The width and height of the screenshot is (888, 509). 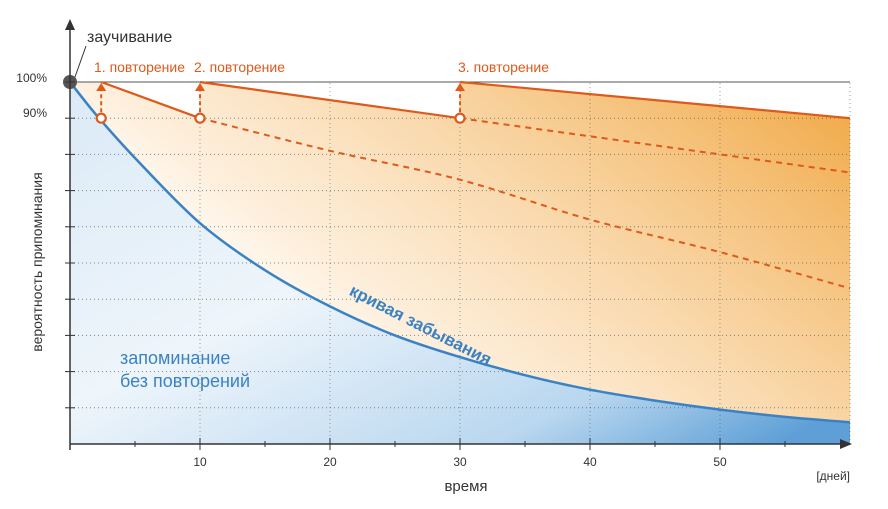 What do you see at coordinates (37, 261) in the screenshot?
I see `y-axis-label: вероятность припоминания` at bounding box center [37, 261].